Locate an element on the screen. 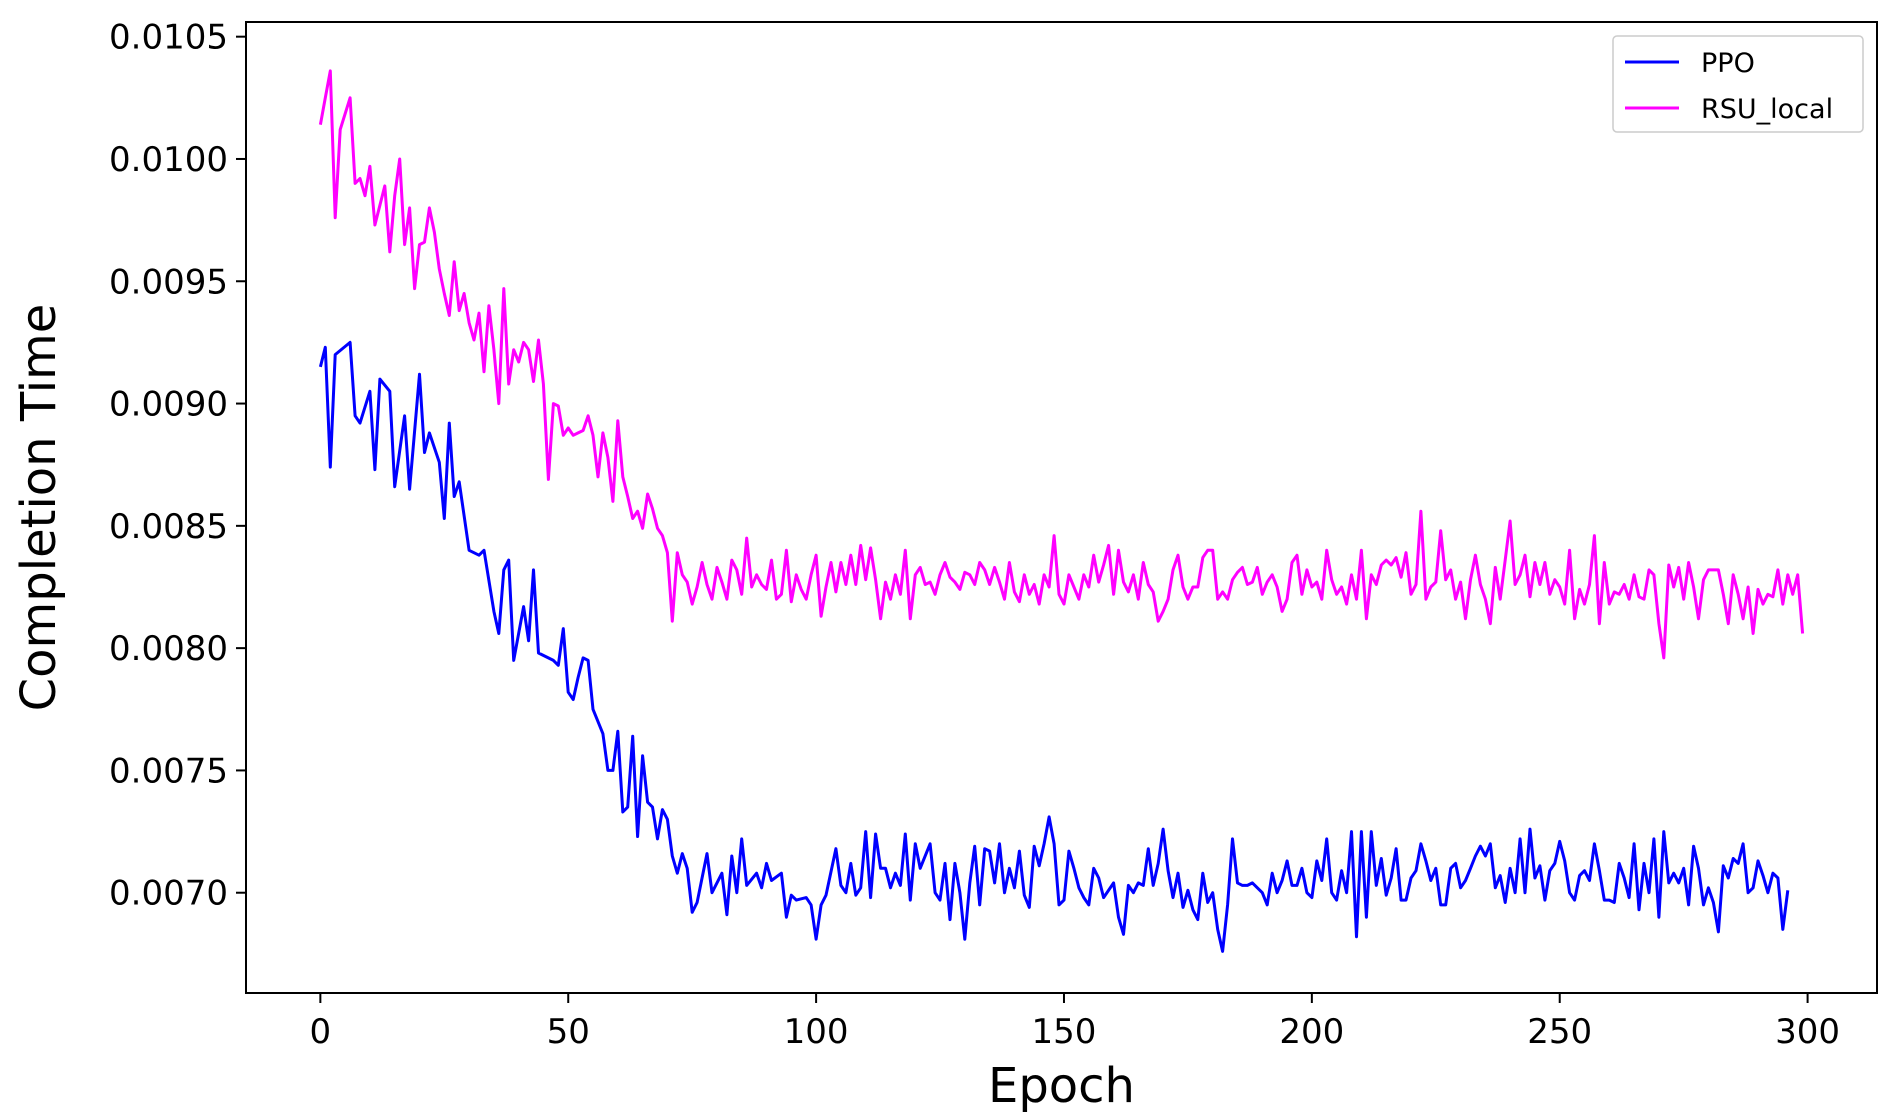 The height and width of the screenshot is (1120, 1891). x-tick-label: 250 is located at coordinates (1559, 1032).